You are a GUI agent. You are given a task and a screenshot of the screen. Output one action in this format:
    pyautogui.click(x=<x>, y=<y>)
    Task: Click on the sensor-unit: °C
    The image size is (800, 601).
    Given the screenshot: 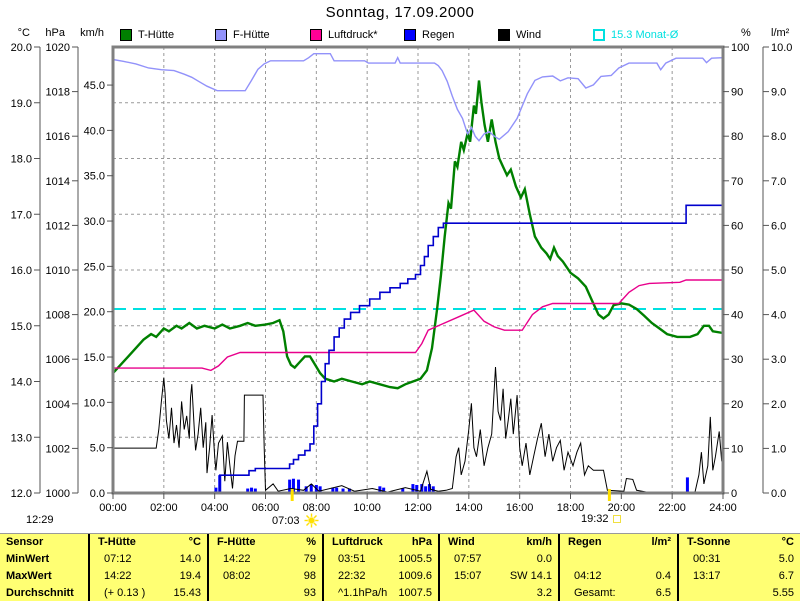 What is the action you would take?
    pyautogui.click(x=787, y=542)
    